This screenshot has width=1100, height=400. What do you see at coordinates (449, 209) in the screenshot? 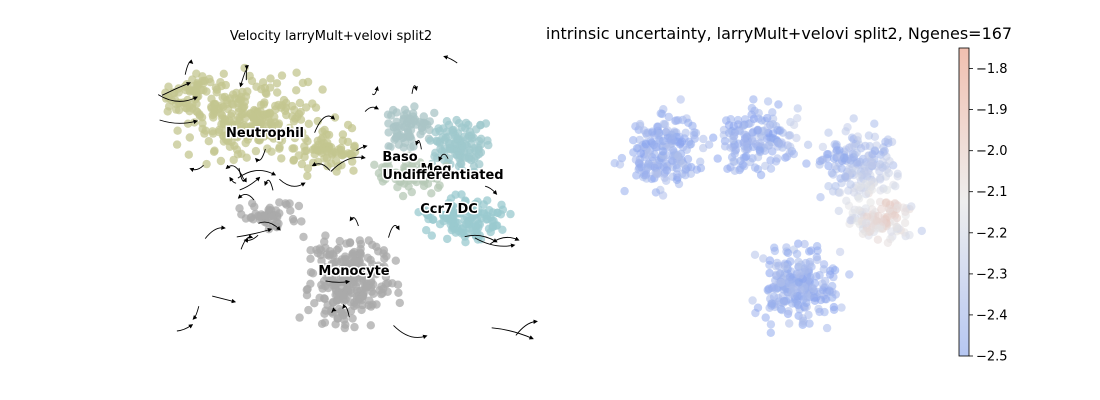
I see `cluster-label: Ccr7 DC` at bounding box center [449, 209].